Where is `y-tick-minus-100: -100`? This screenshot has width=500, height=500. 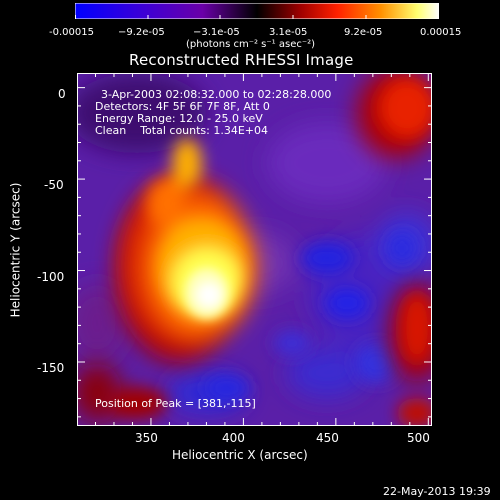 y-tick-minus-100: -100 is located at coordinates (51, 277).